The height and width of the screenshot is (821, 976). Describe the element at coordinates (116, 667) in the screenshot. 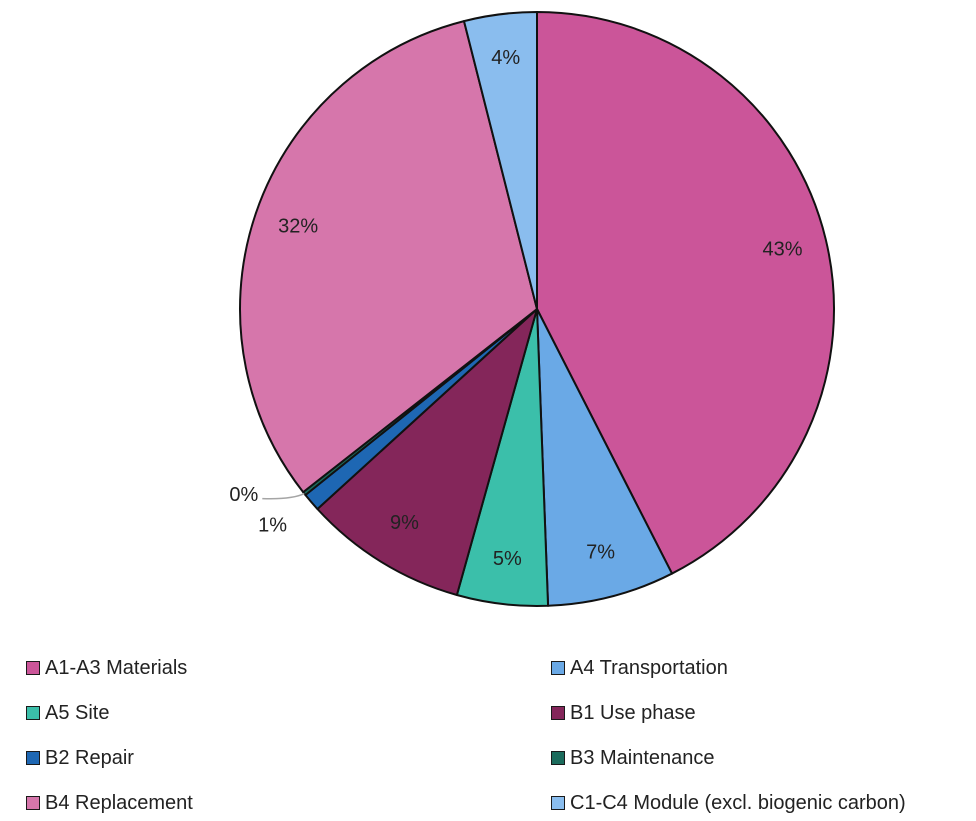

I see `legend-label: A1-A3 Materials` at that location.